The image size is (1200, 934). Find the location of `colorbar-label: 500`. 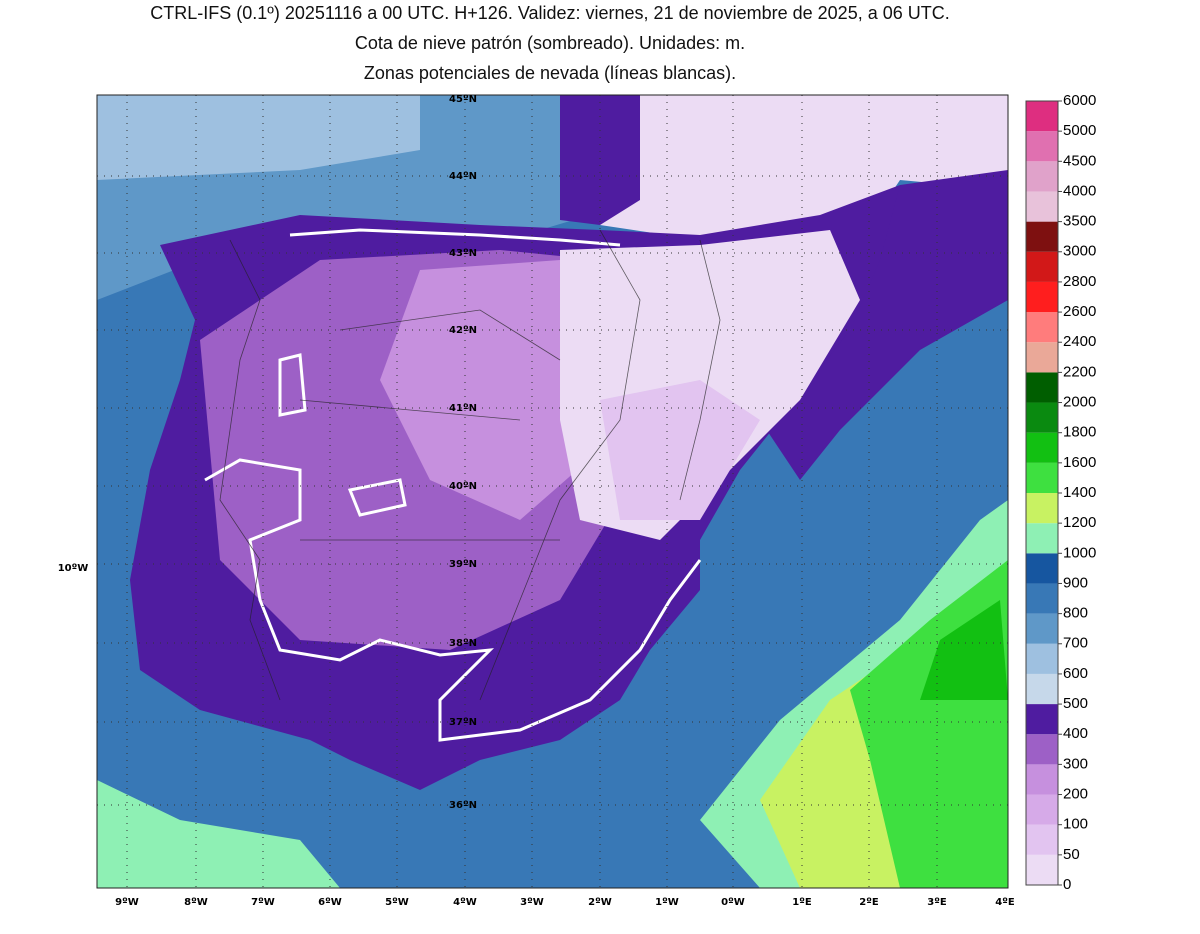

colorbar-label: 500 is located at coordinates (1075, 703).